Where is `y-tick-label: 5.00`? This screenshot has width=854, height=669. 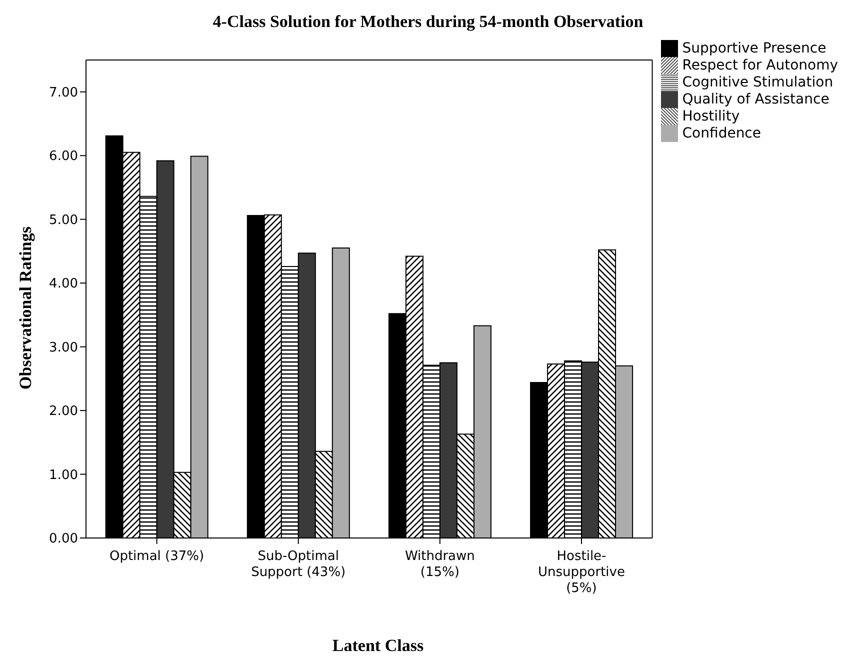 y-tick-label: 5.00 is located at coordinates (63, 220).